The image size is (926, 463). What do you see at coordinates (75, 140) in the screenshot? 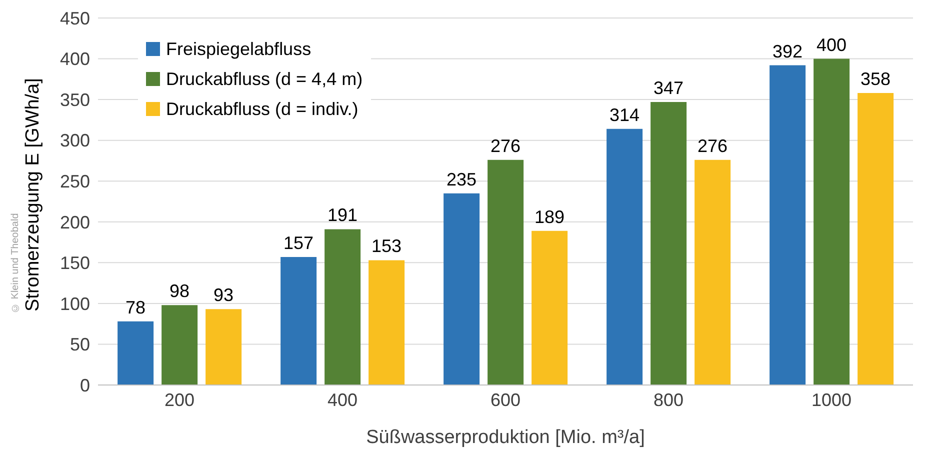
I see `y-tick-label: 300` at bounding box center [75, 140].